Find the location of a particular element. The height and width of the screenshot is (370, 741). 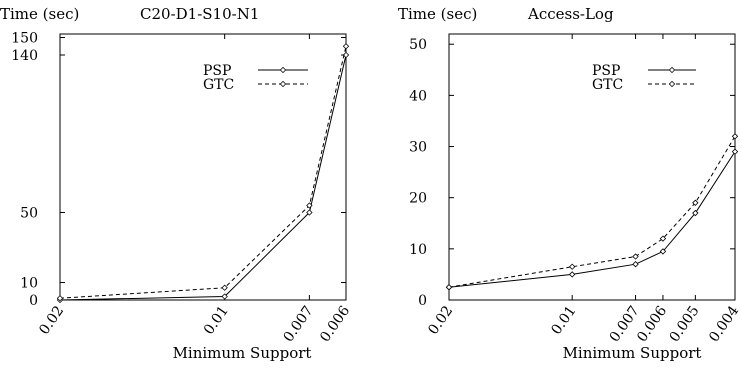

chart-title: Access-Log is located at coordinates (570, 14).